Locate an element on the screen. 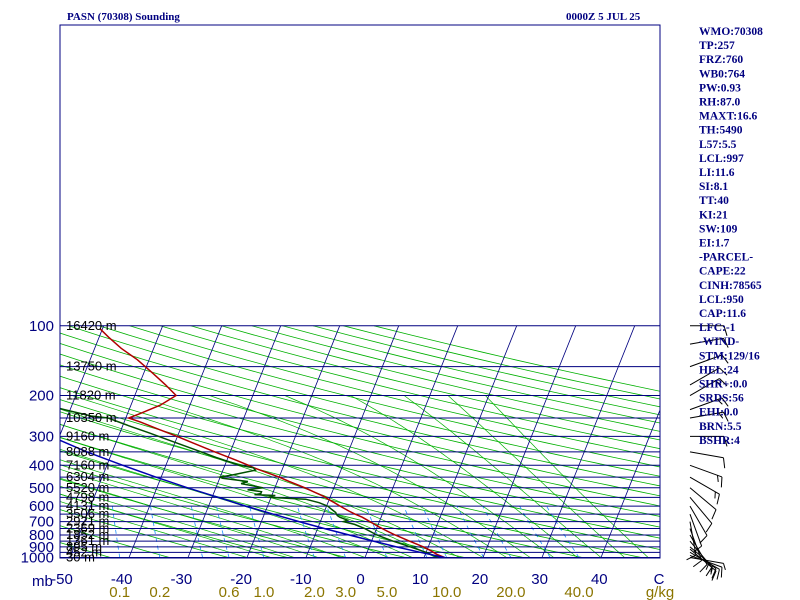 The height and width of the screenshot is (600, 800). pressure-tick-label: 700 is located at coordinates (41, 522).